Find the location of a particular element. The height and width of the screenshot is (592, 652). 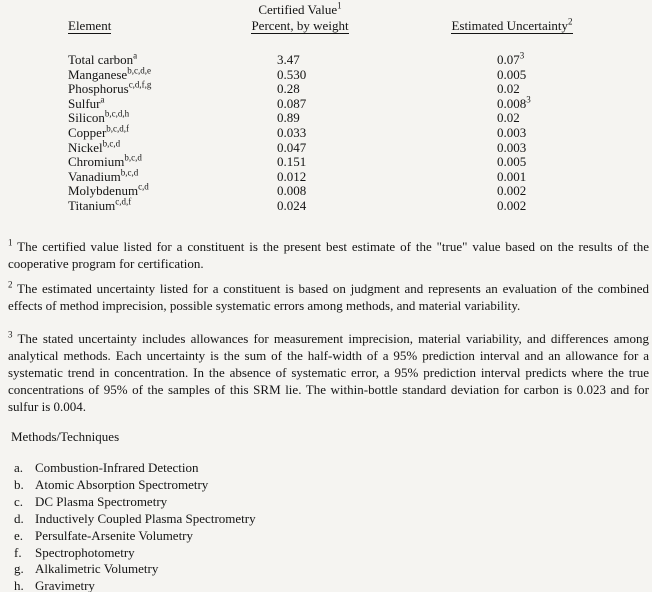

method-item: a. Combustion-Infrared Detection is located at coordinates (135, 468).